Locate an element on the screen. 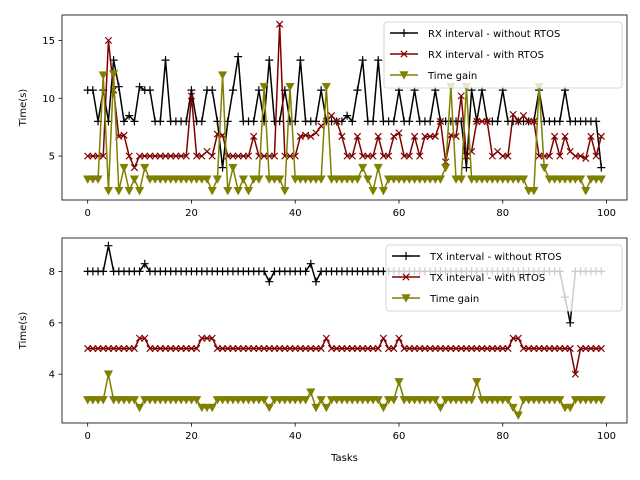 The height and width of the screenshot is (480, 640). y-tick-label: 8 is located at coordinates (52, 272).